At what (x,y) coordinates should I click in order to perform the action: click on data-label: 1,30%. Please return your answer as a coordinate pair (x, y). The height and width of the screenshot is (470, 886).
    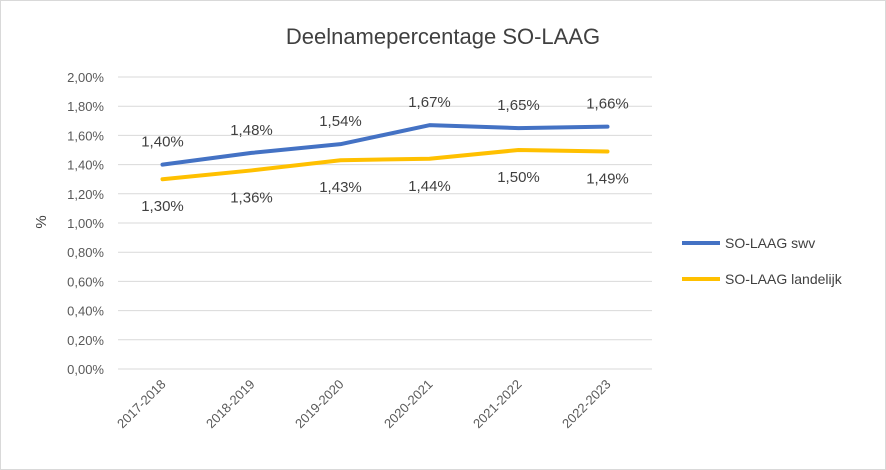
    Looking at the image, I should click on (162, 206).